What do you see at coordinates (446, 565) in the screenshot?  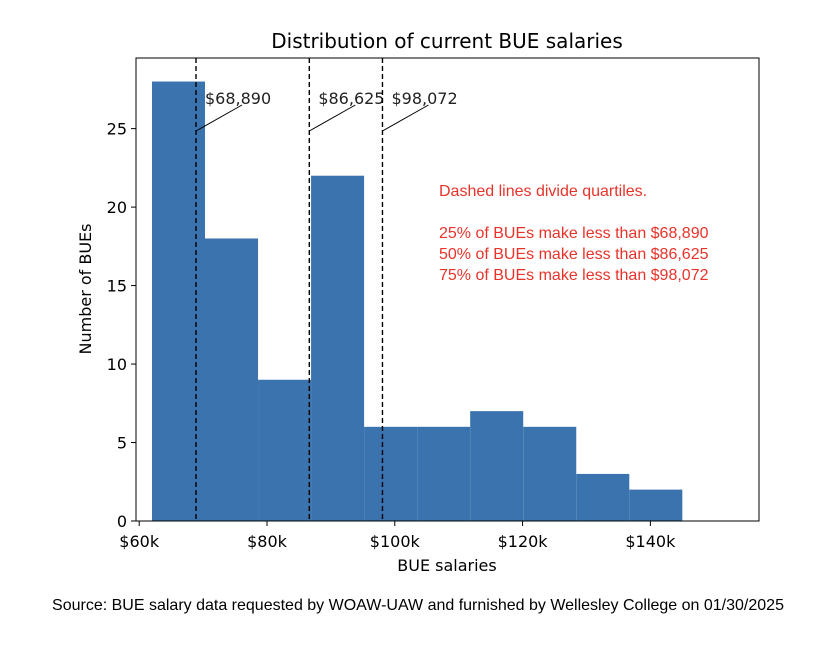 I see `x-axis-label: BUE salaries` at bounding box center [446, 565].